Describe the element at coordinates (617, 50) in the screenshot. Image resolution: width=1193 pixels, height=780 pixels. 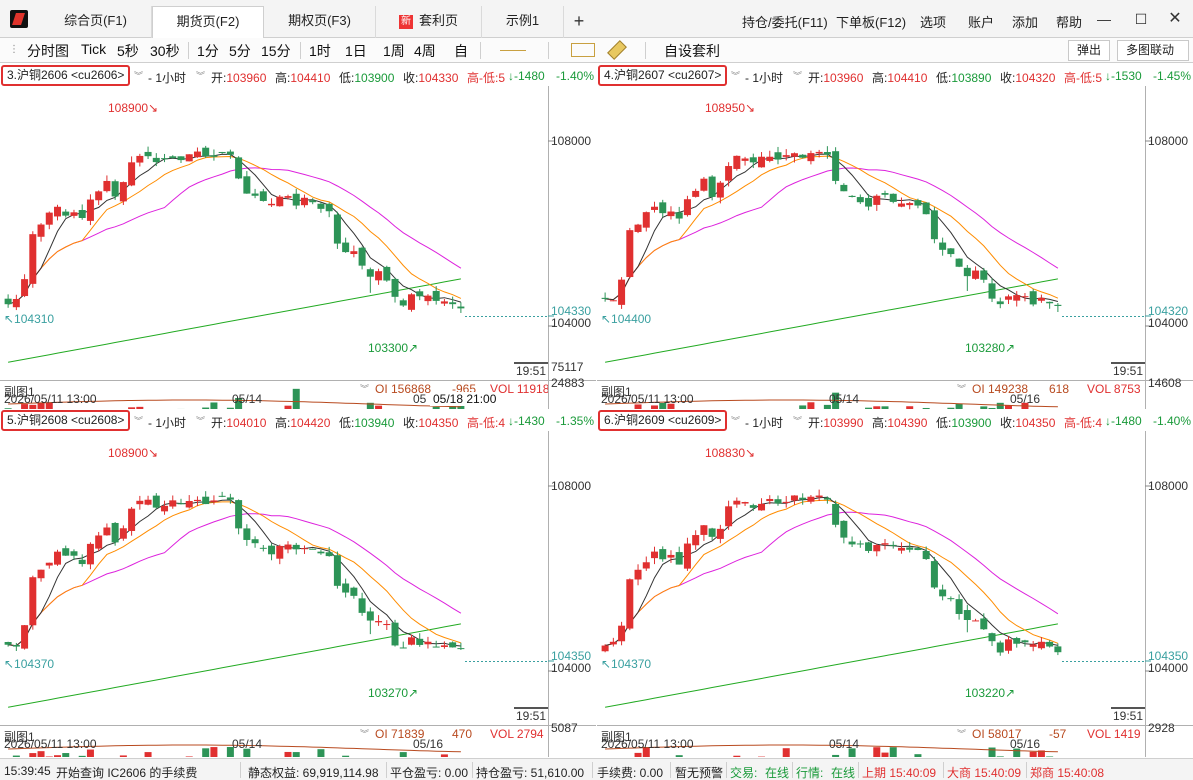
I see `eraser-icon` at that location.